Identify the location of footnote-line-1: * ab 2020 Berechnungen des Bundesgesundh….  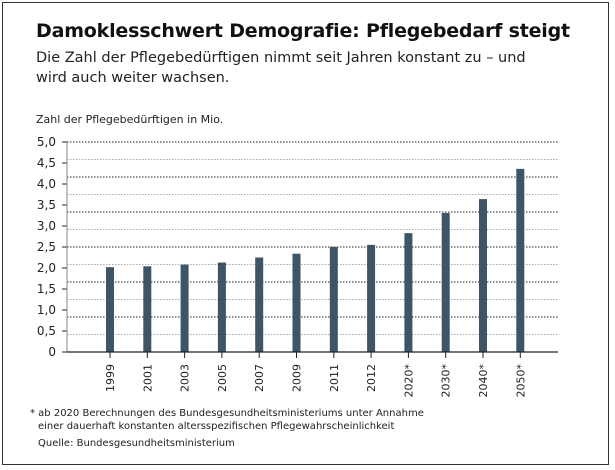
(227, 413).